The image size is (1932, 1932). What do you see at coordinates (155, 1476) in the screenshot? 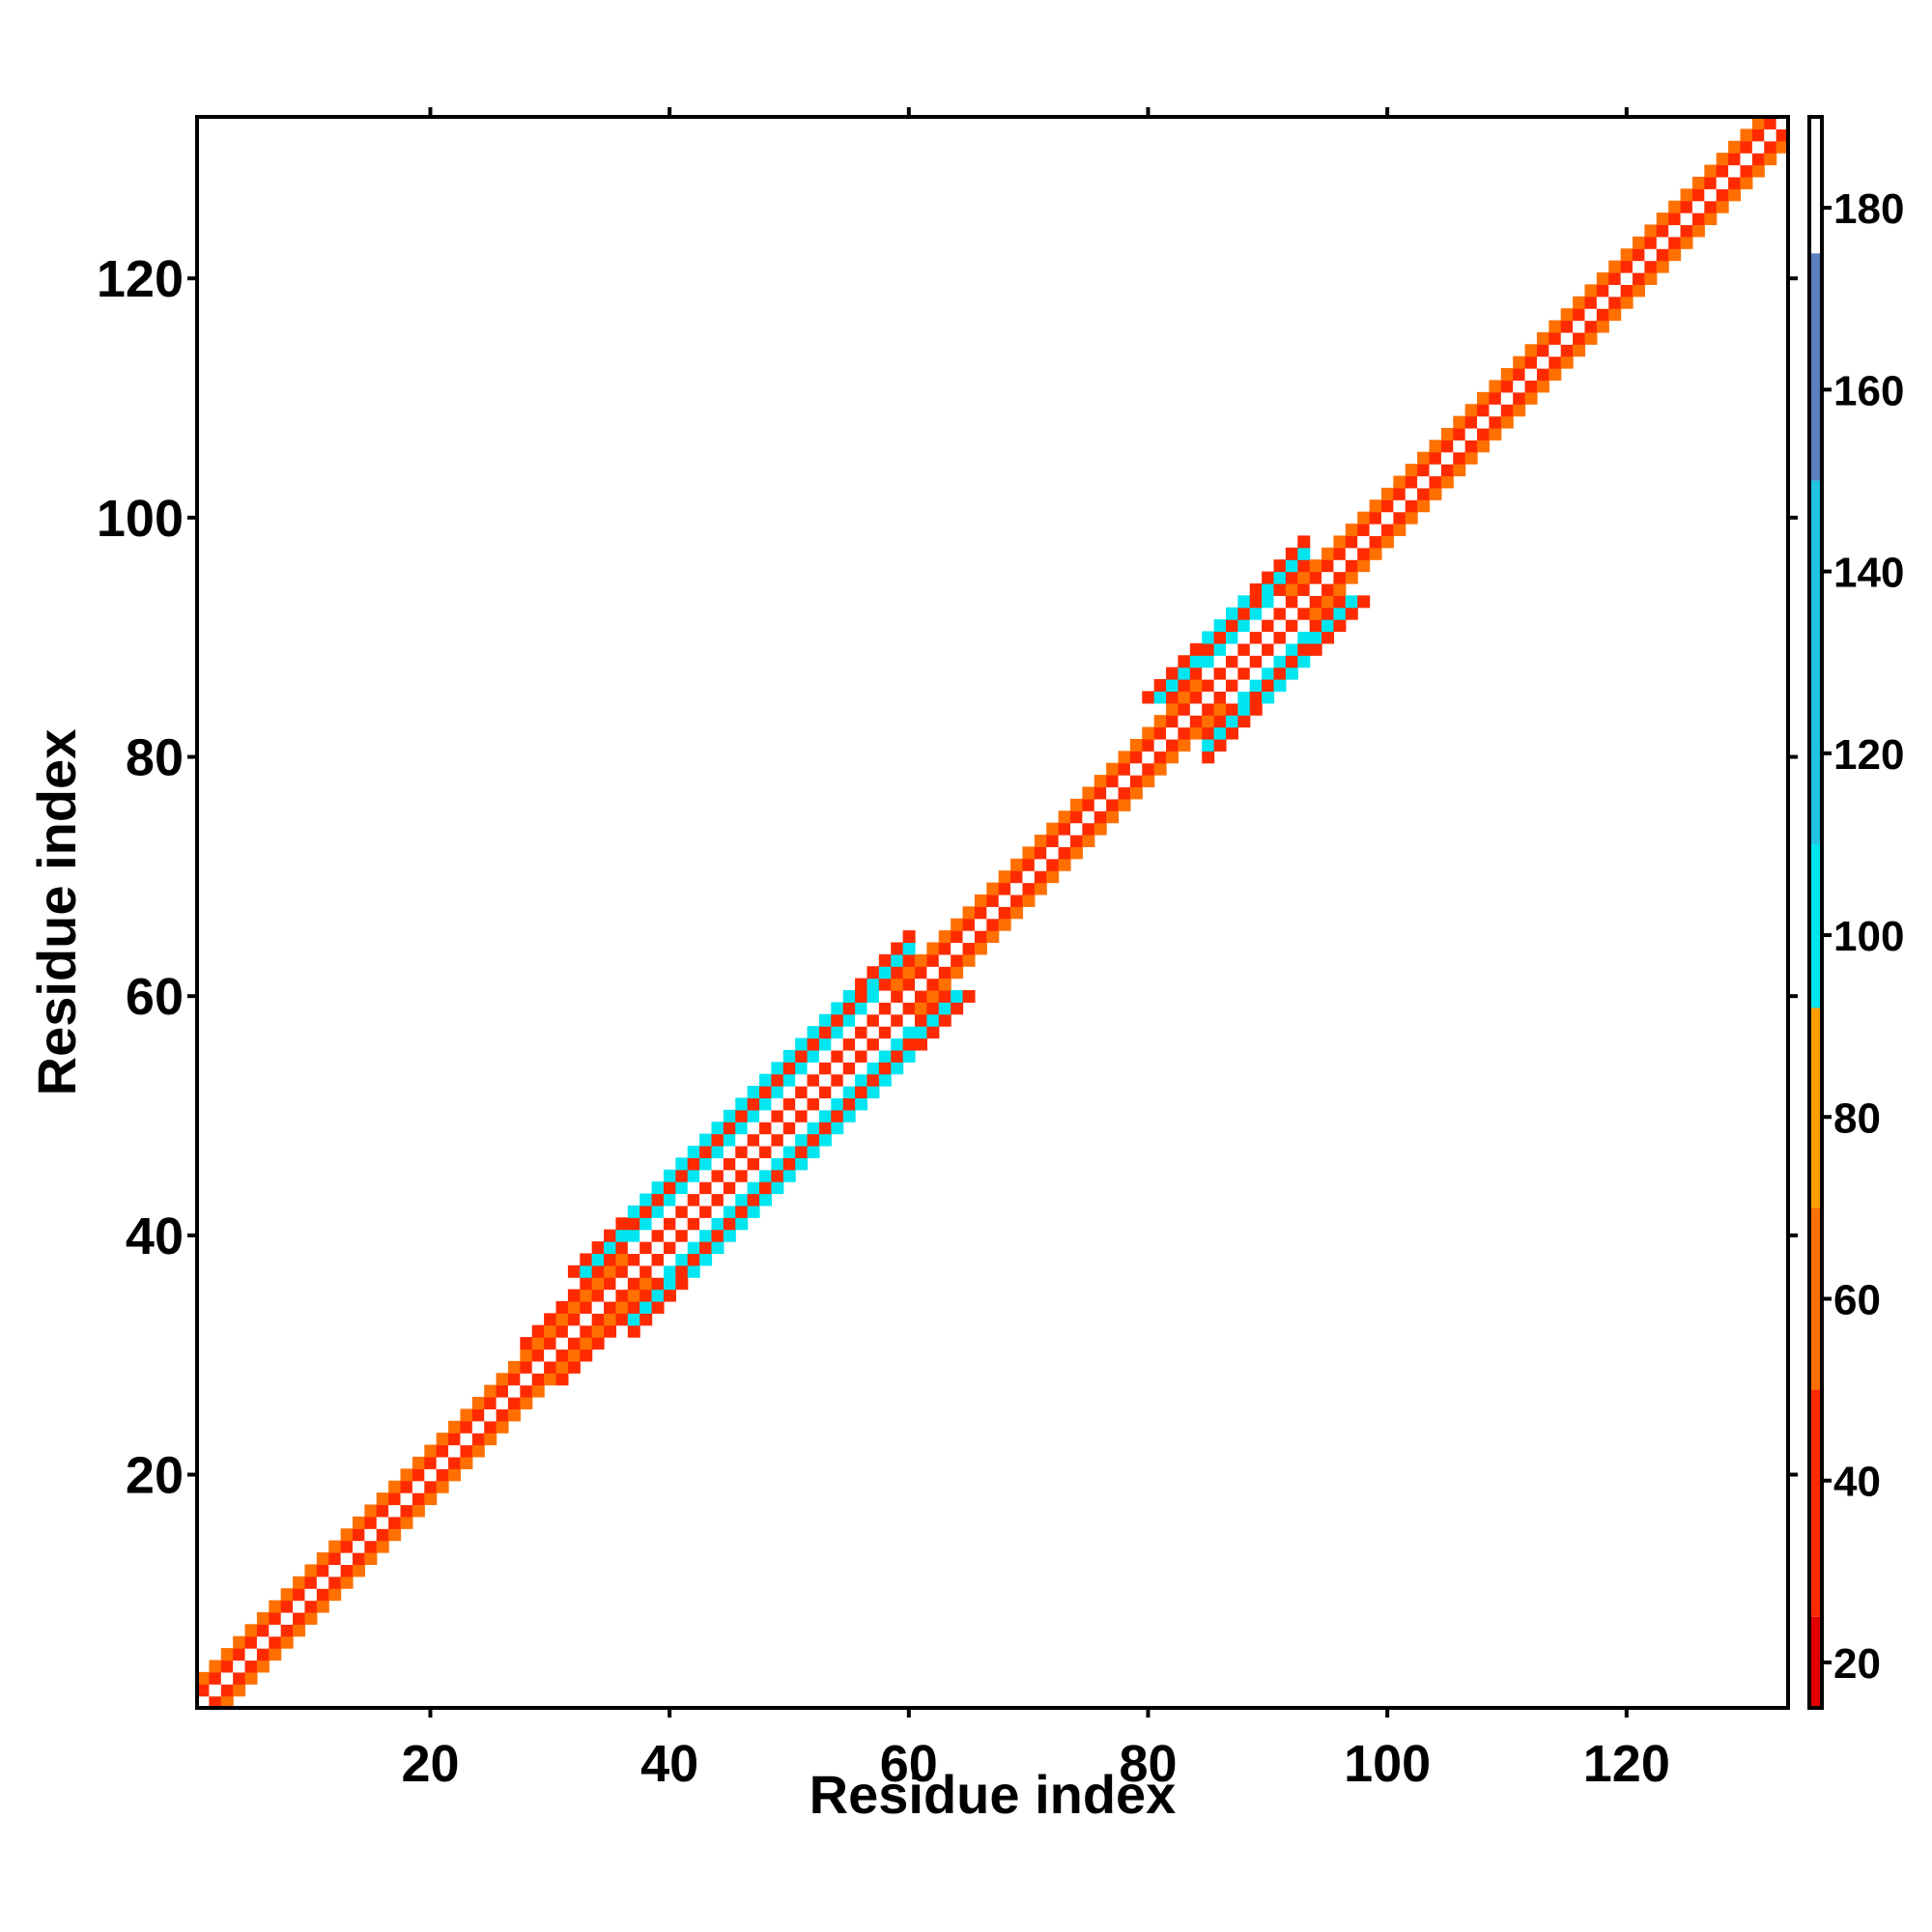
I see `y-tick-label: 20` at bounding box center [155, 1476].